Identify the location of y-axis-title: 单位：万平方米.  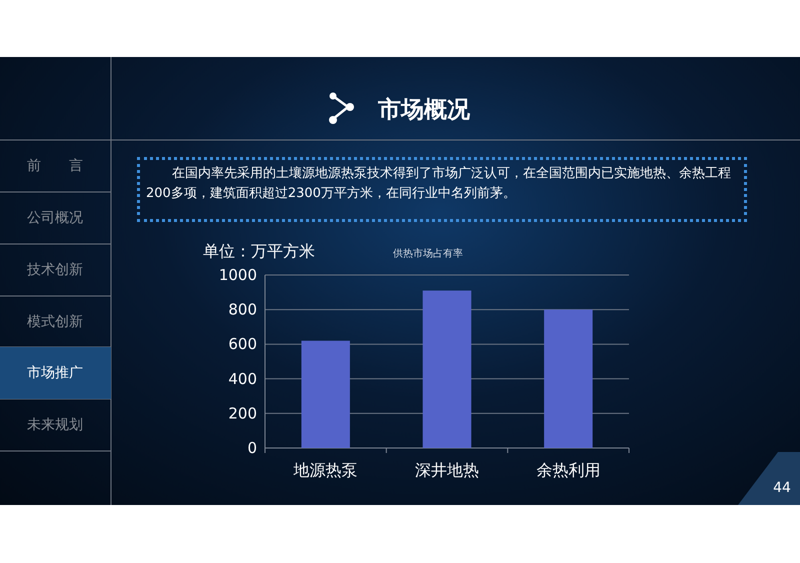
(259, 251).